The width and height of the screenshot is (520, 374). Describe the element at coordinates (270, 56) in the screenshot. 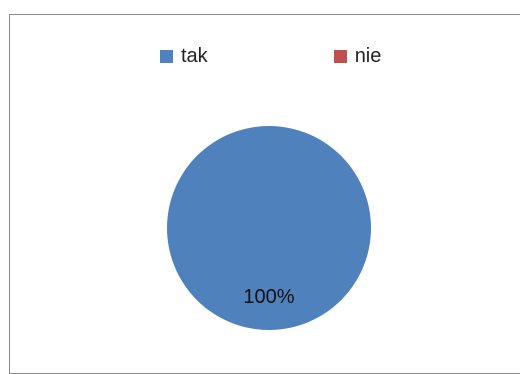

I see `chart-legend: tak nie` at that location.